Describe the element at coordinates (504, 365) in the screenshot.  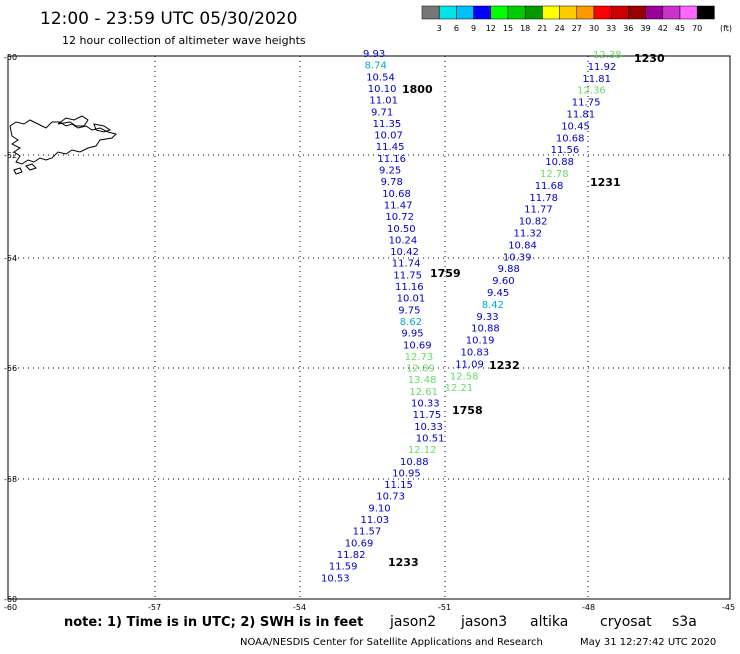
I see `time-label: 1232` at that location.